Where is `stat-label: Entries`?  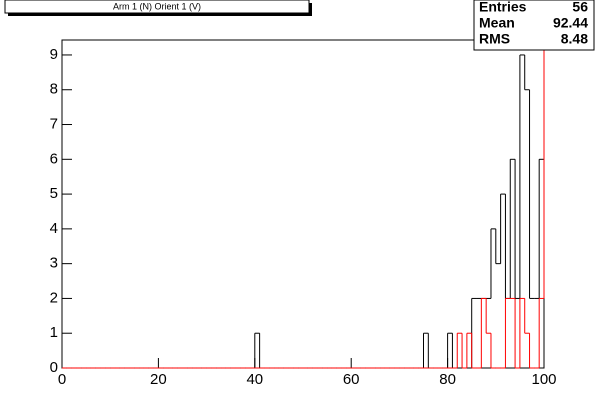
stat-label: Entries is located at coordinates (503, 7).